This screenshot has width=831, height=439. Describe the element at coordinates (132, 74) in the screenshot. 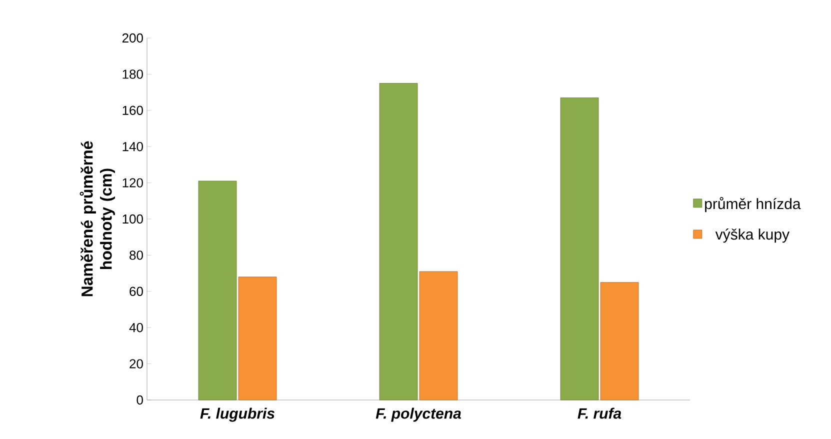

I see `y-tick-label: 180` at that location.